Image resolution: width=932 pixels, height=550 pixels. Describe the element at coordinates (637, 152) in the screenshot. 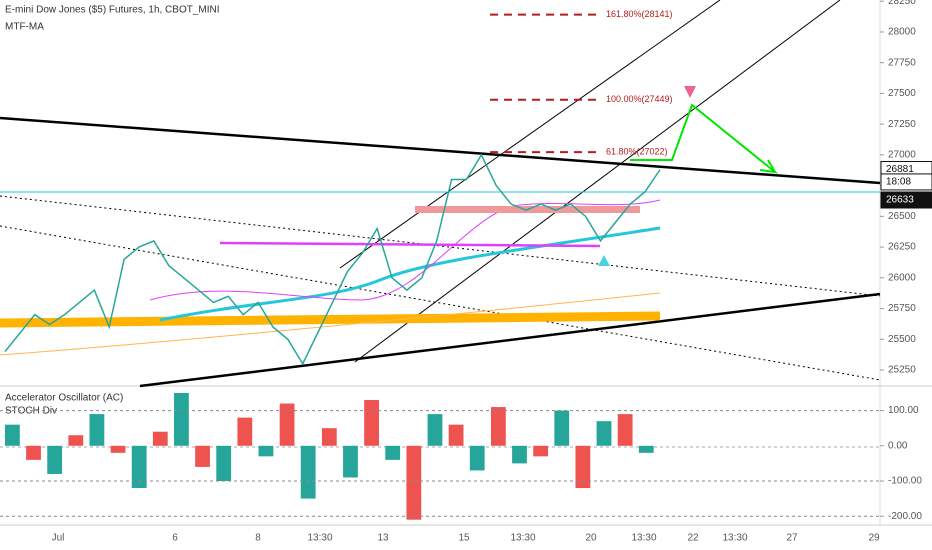

I see `fib-label: 61.80%(27022)` at that location.